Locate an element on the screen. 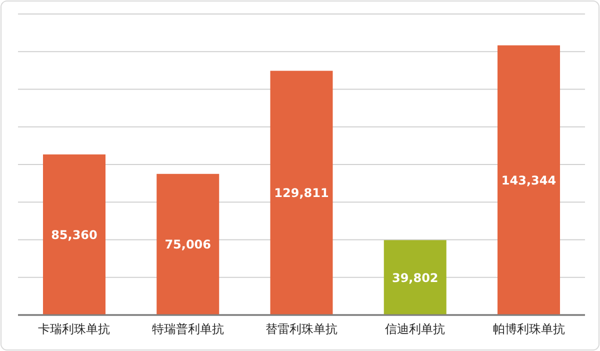  data-label: 129,811 is located at coordinates (301, 193).